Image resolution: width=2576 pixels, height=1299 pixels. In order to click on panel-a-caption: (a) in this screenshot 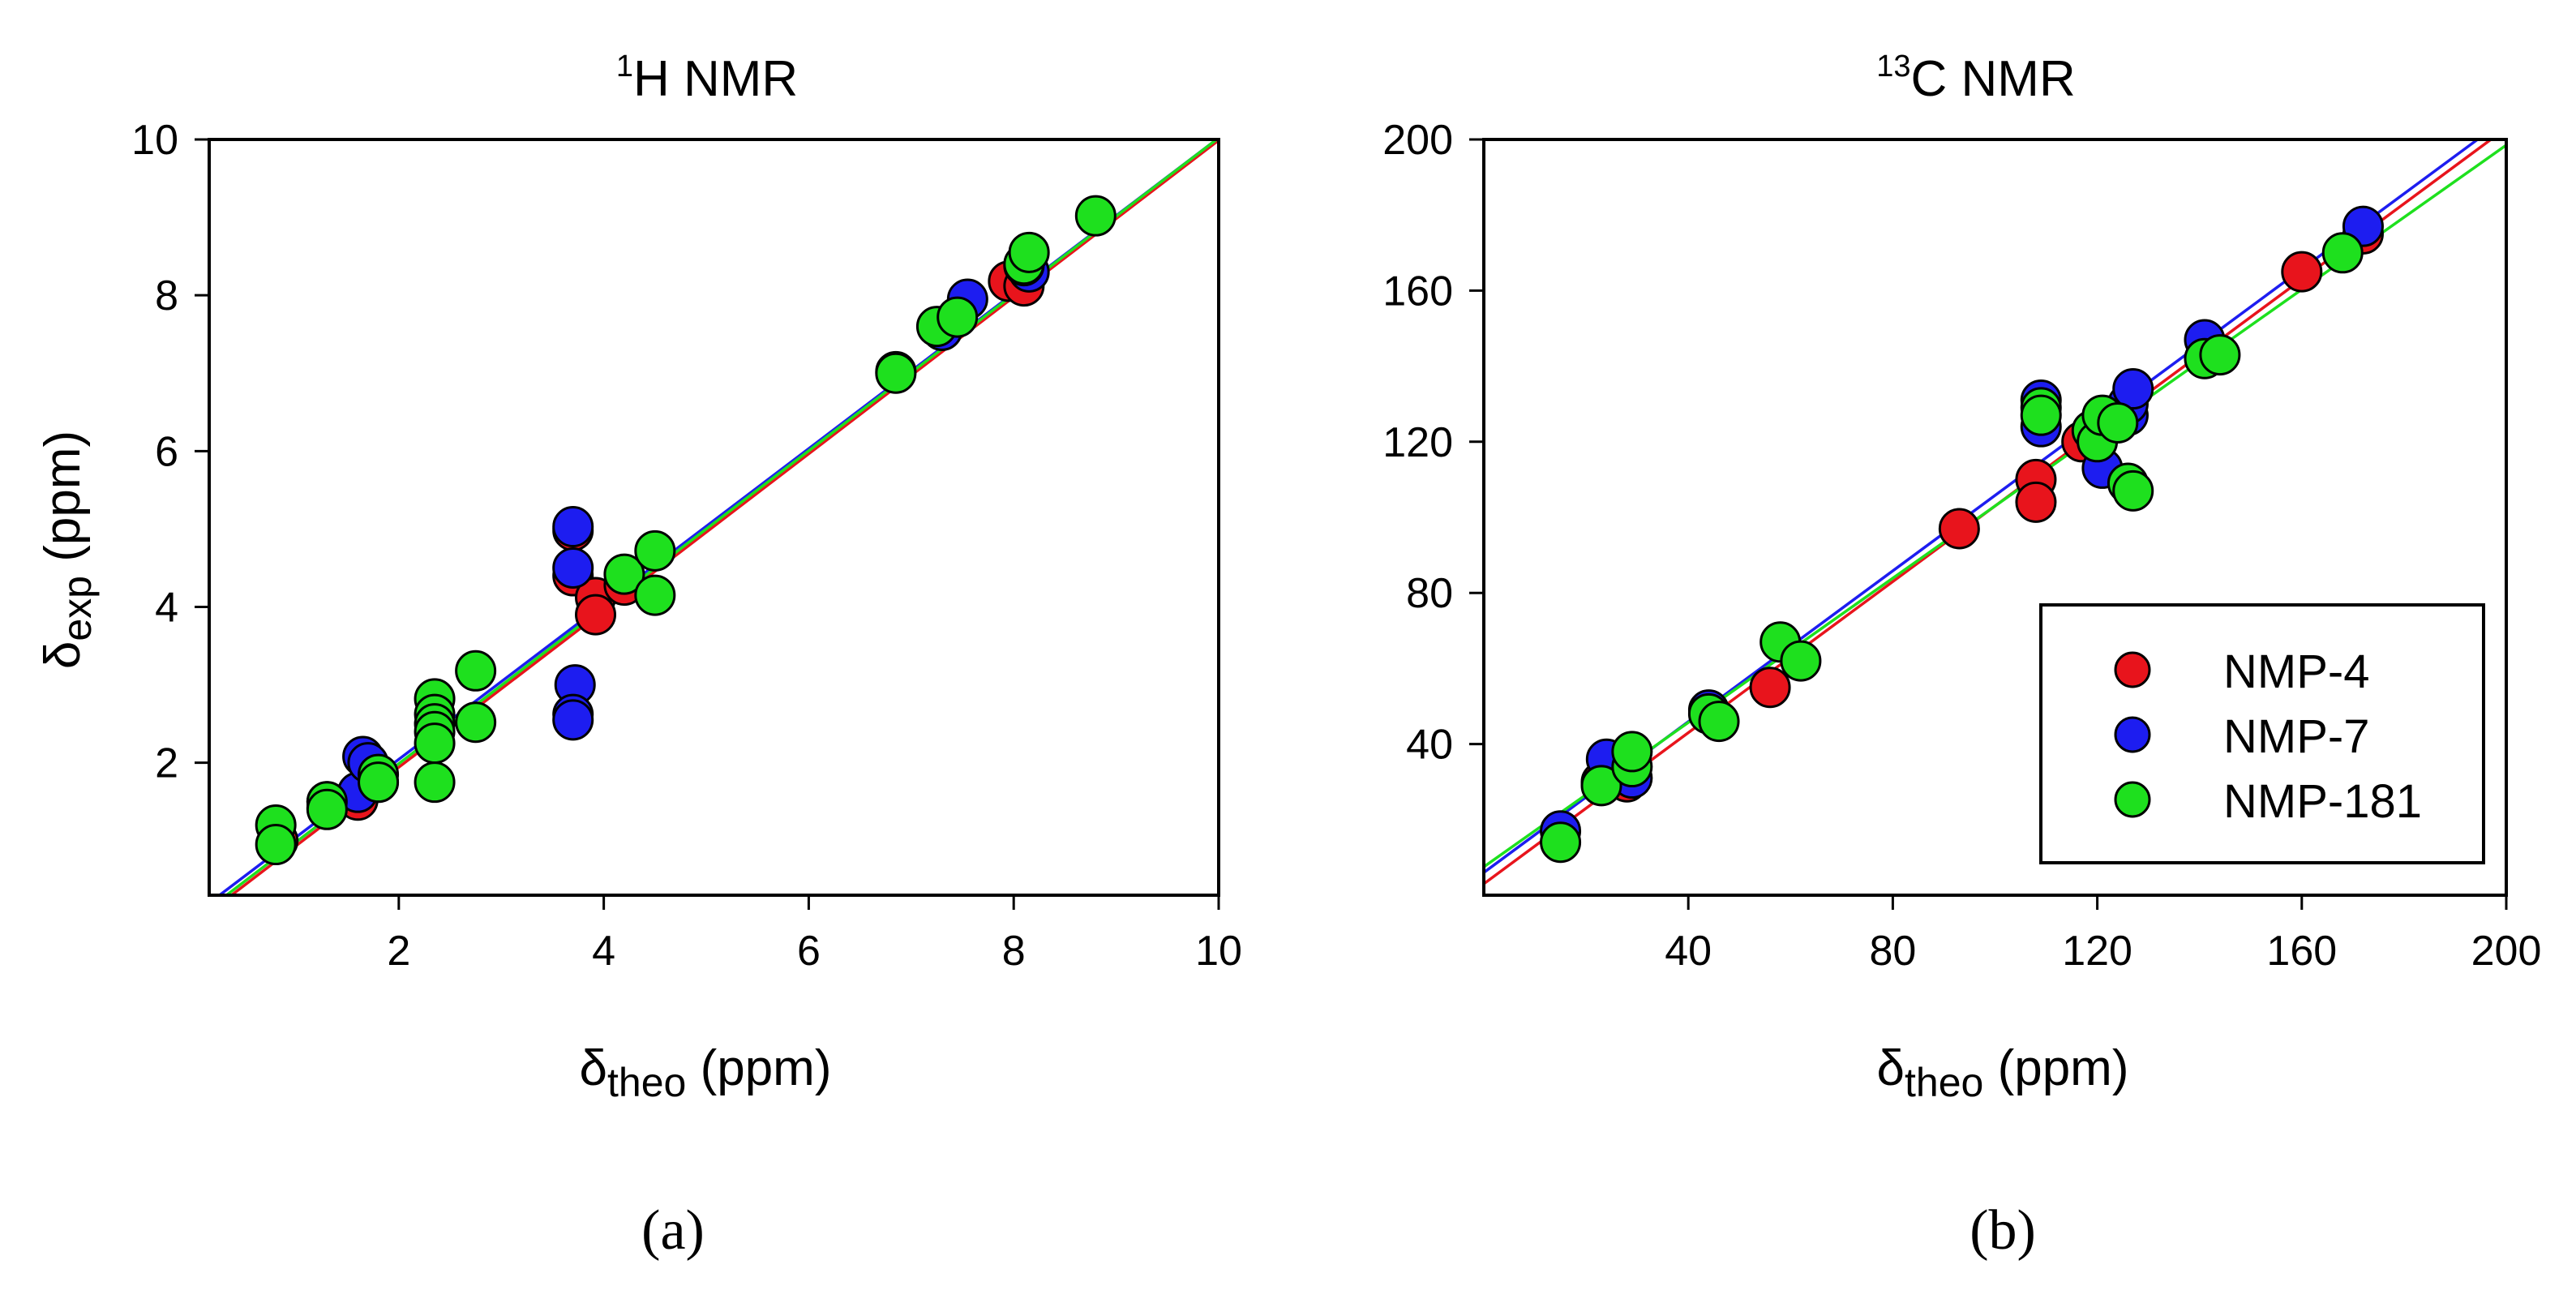, I will do `click(673, 1230)`.